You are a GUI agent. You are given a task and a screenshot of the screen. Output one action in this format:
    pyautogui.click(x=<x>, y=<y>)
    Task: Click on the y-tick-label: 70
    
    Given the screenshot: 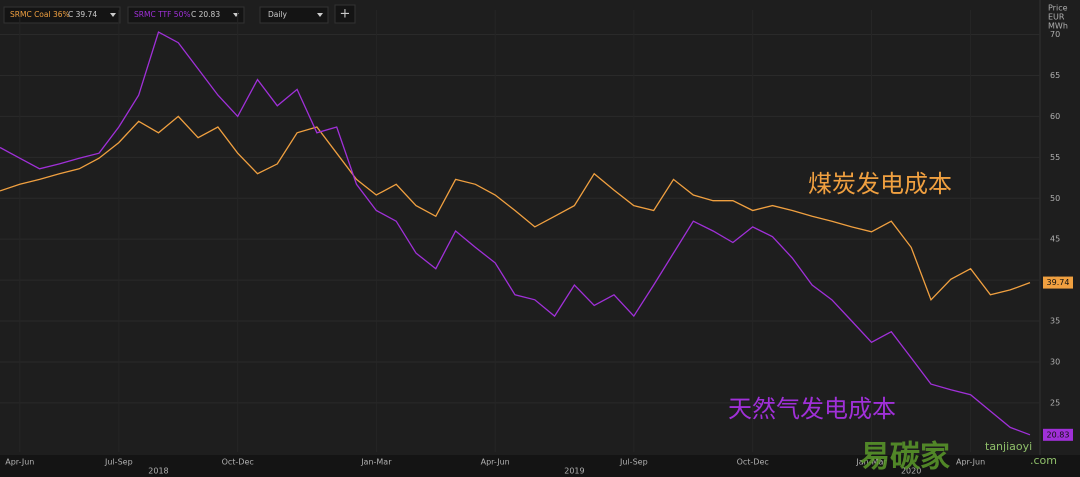 What is the action you would take?
    pyautogui.click(x=1055, y=34)
    